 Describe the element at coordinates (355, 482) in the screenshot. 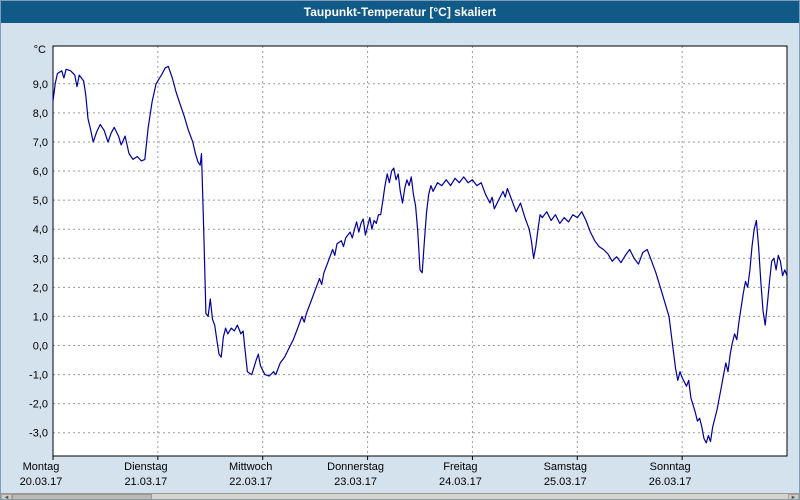

I see `x-day-date-label: 23.03.17` at that location.